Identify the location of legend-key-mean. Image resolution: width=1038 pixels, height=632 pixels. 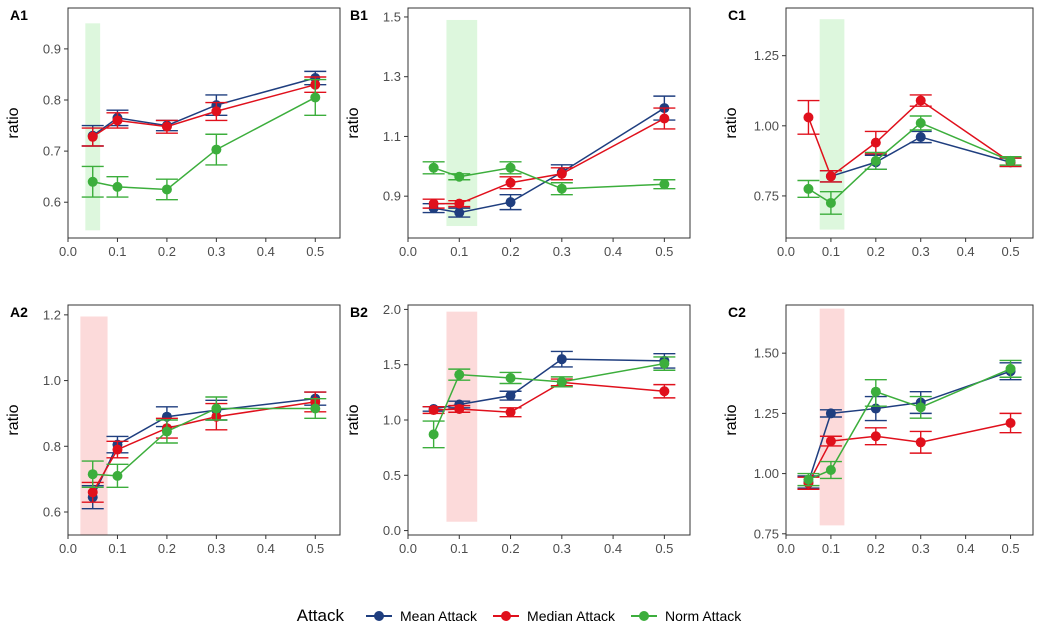
(379, 616).